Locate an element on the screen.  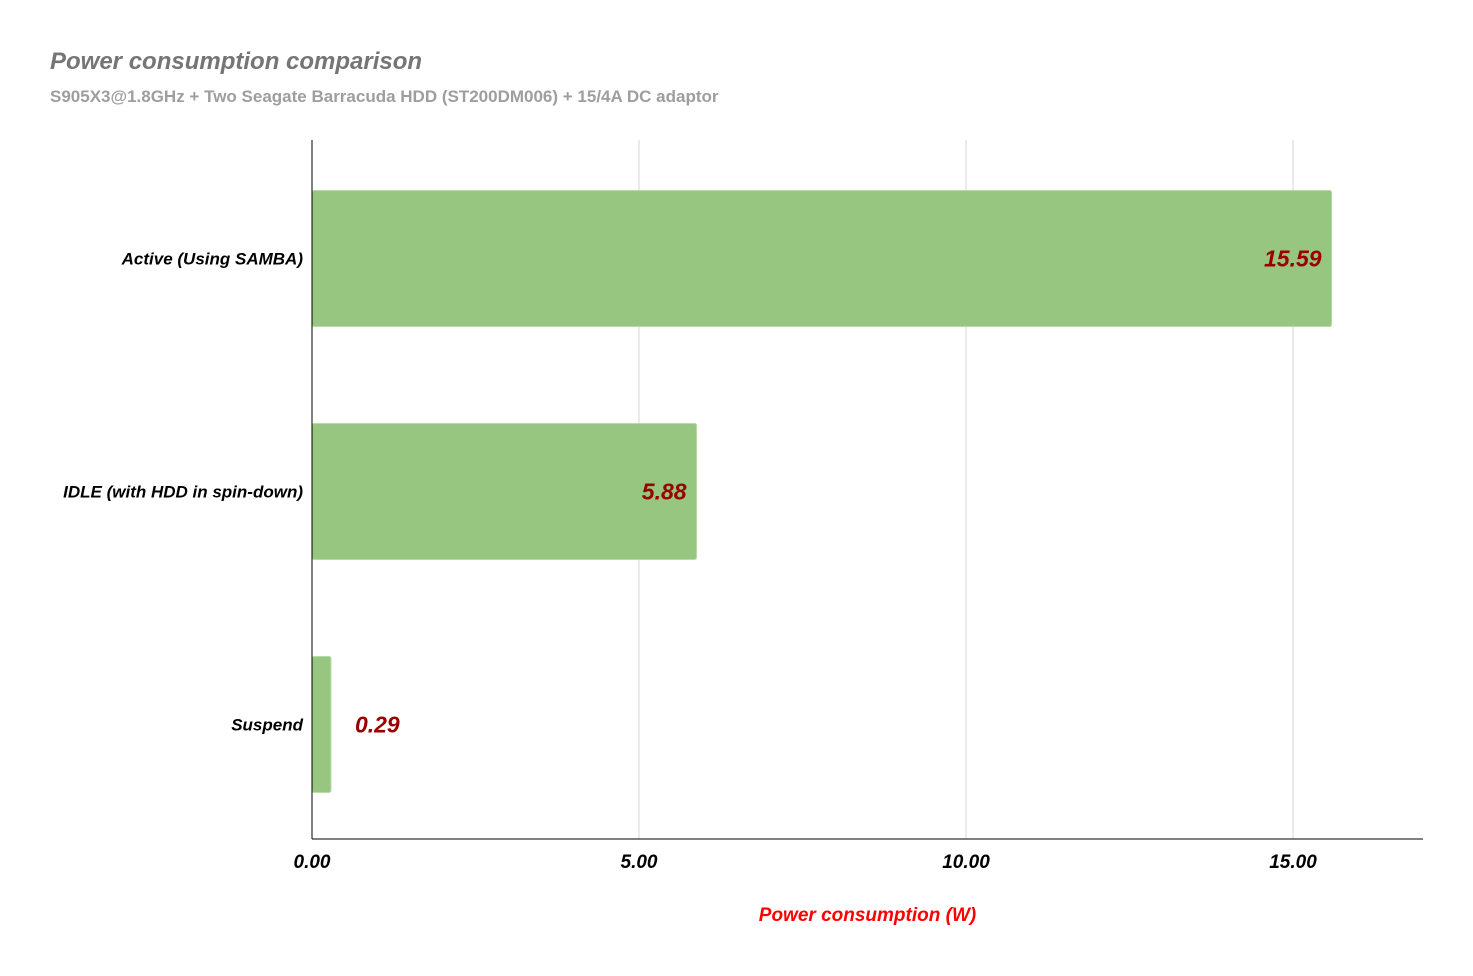
data-label-1: 5.88 is located at coordinates (664, 492).